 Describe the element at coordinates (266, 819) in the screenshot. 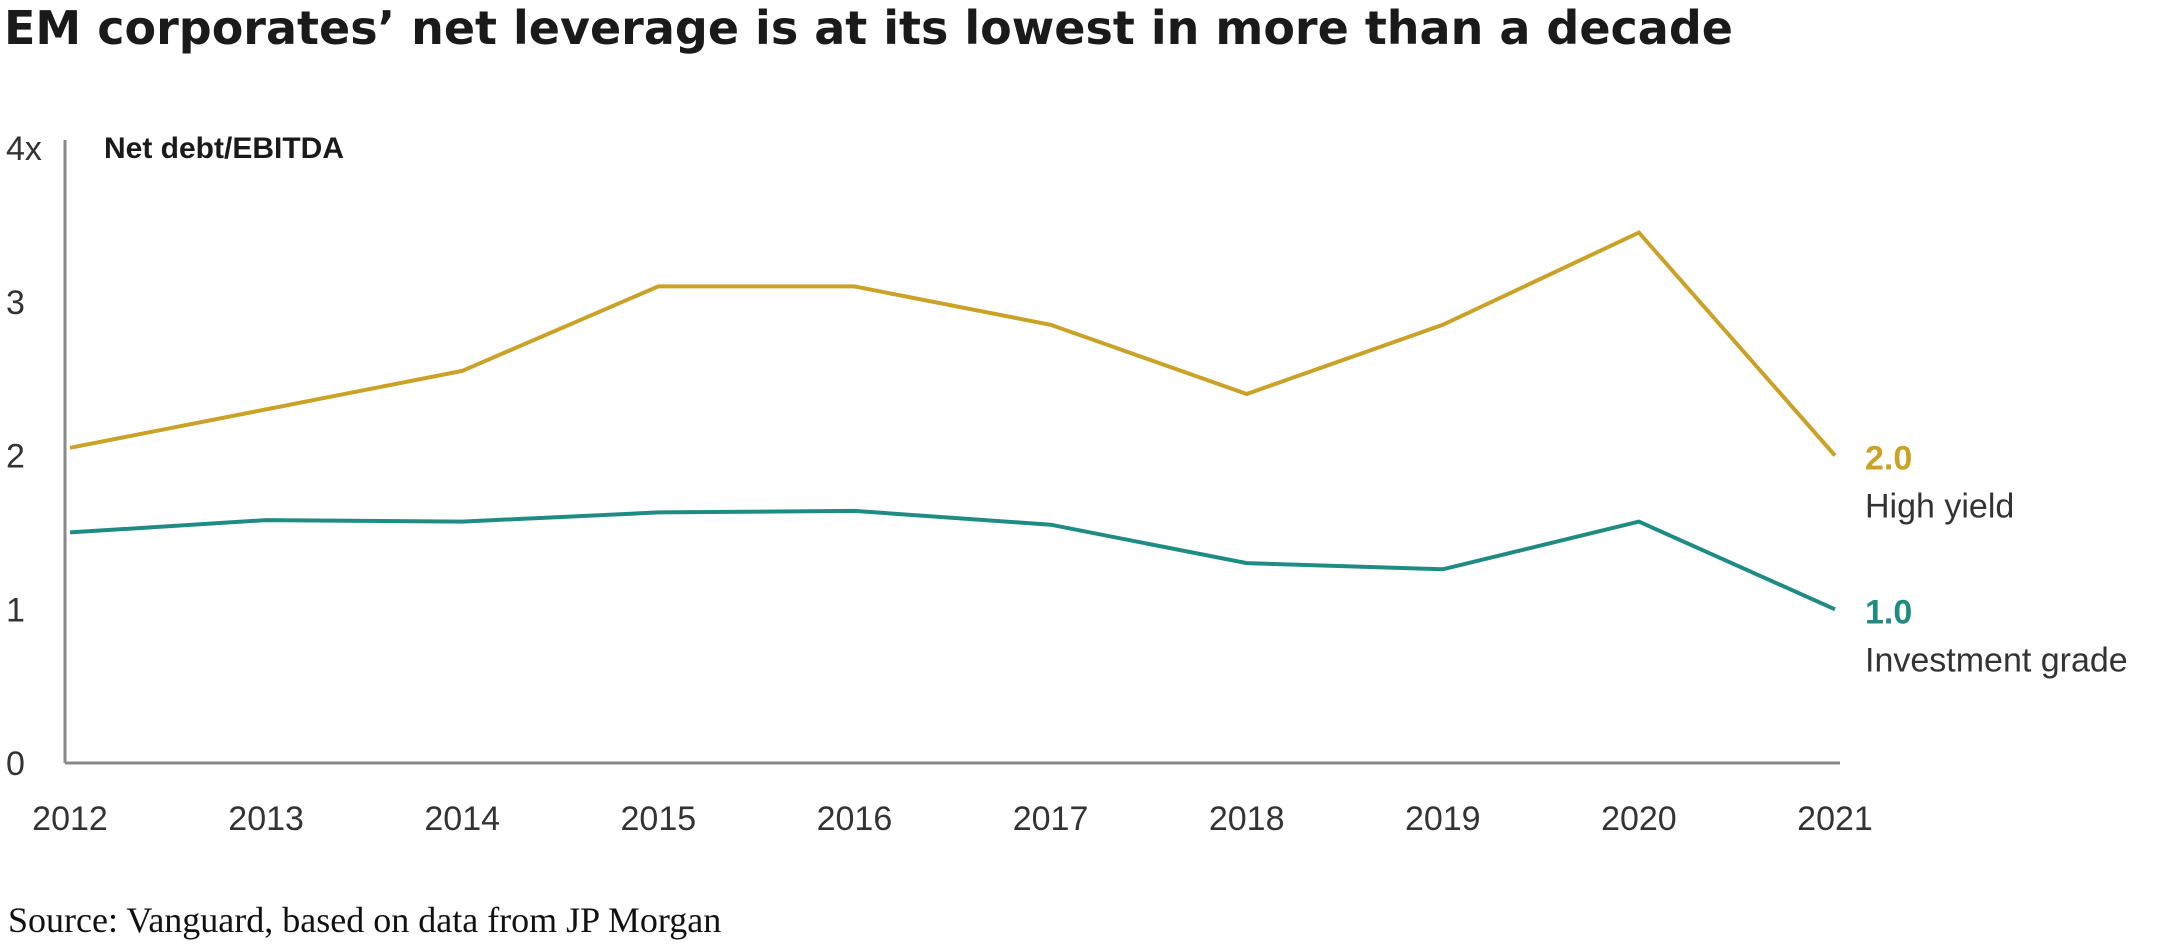

I see `x-tick-label: 2013` at that location.